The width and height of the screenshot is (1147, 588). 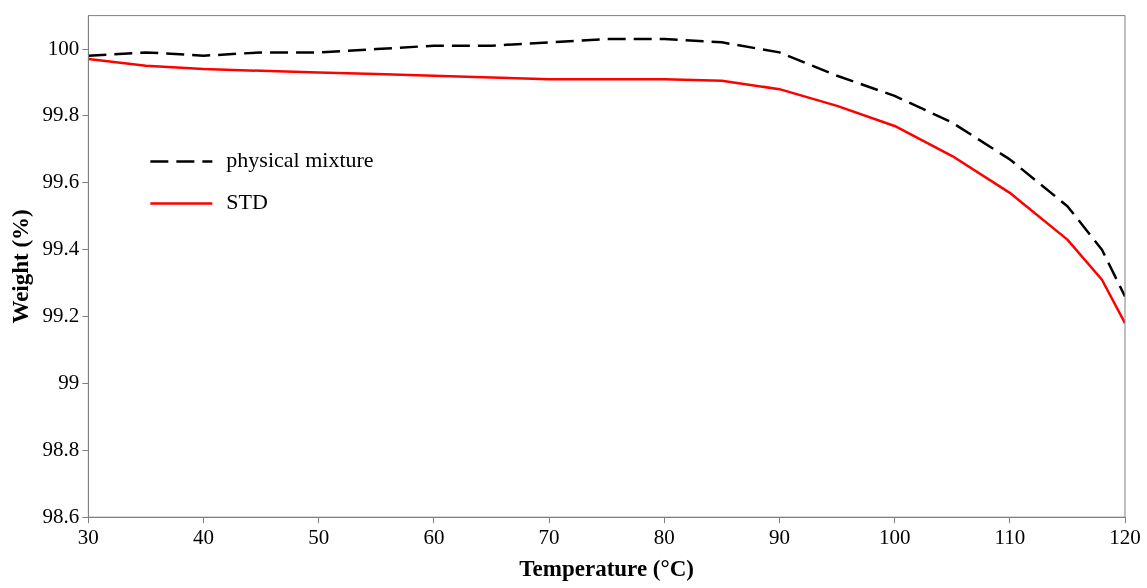 I want to click on x-tick-label: 40, so click(x=204, y=537).